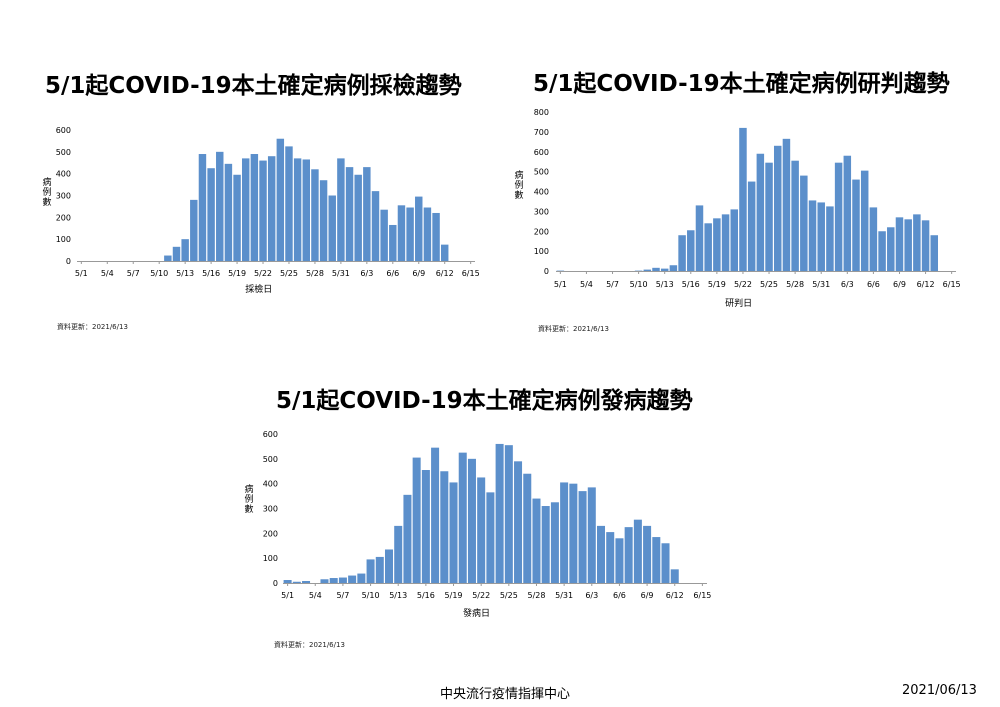  What do you see at coordinates (287, 595) in the screenshot?
I see `x-tick-label: 5/1` at bounding box center [287, 595].